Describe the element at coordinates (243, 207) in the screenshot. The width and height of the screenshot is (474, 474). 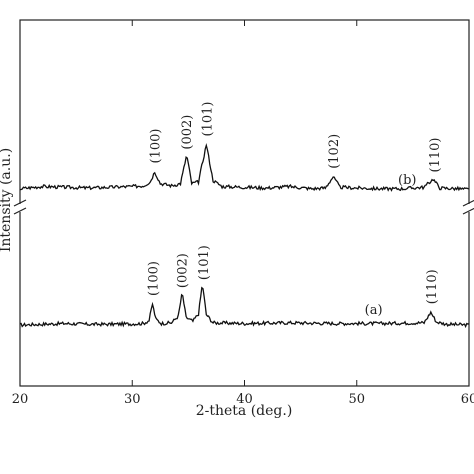
I see `axis-break` at that location.